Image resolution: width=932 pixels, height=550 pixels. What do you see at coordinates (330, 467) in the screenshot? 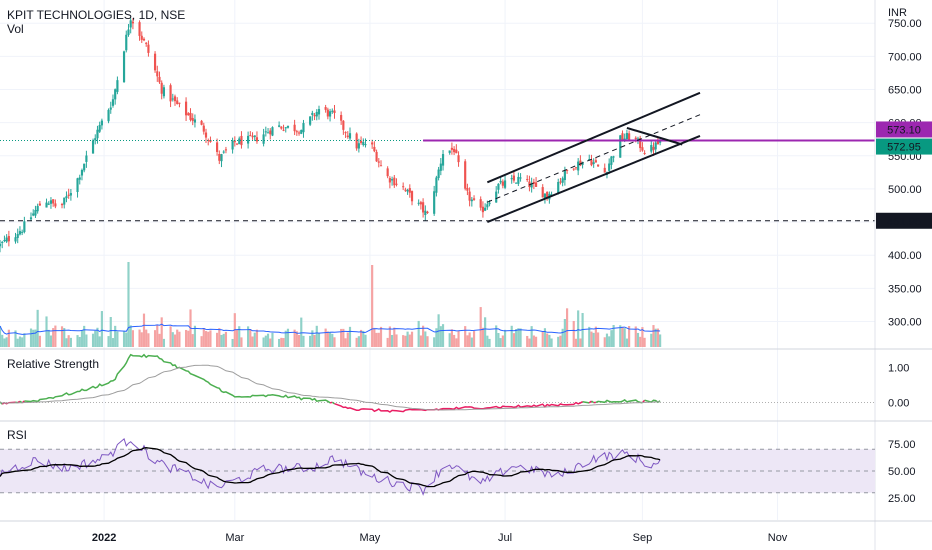
I see `rsi-ma-line` at bounding box center [330, 467].